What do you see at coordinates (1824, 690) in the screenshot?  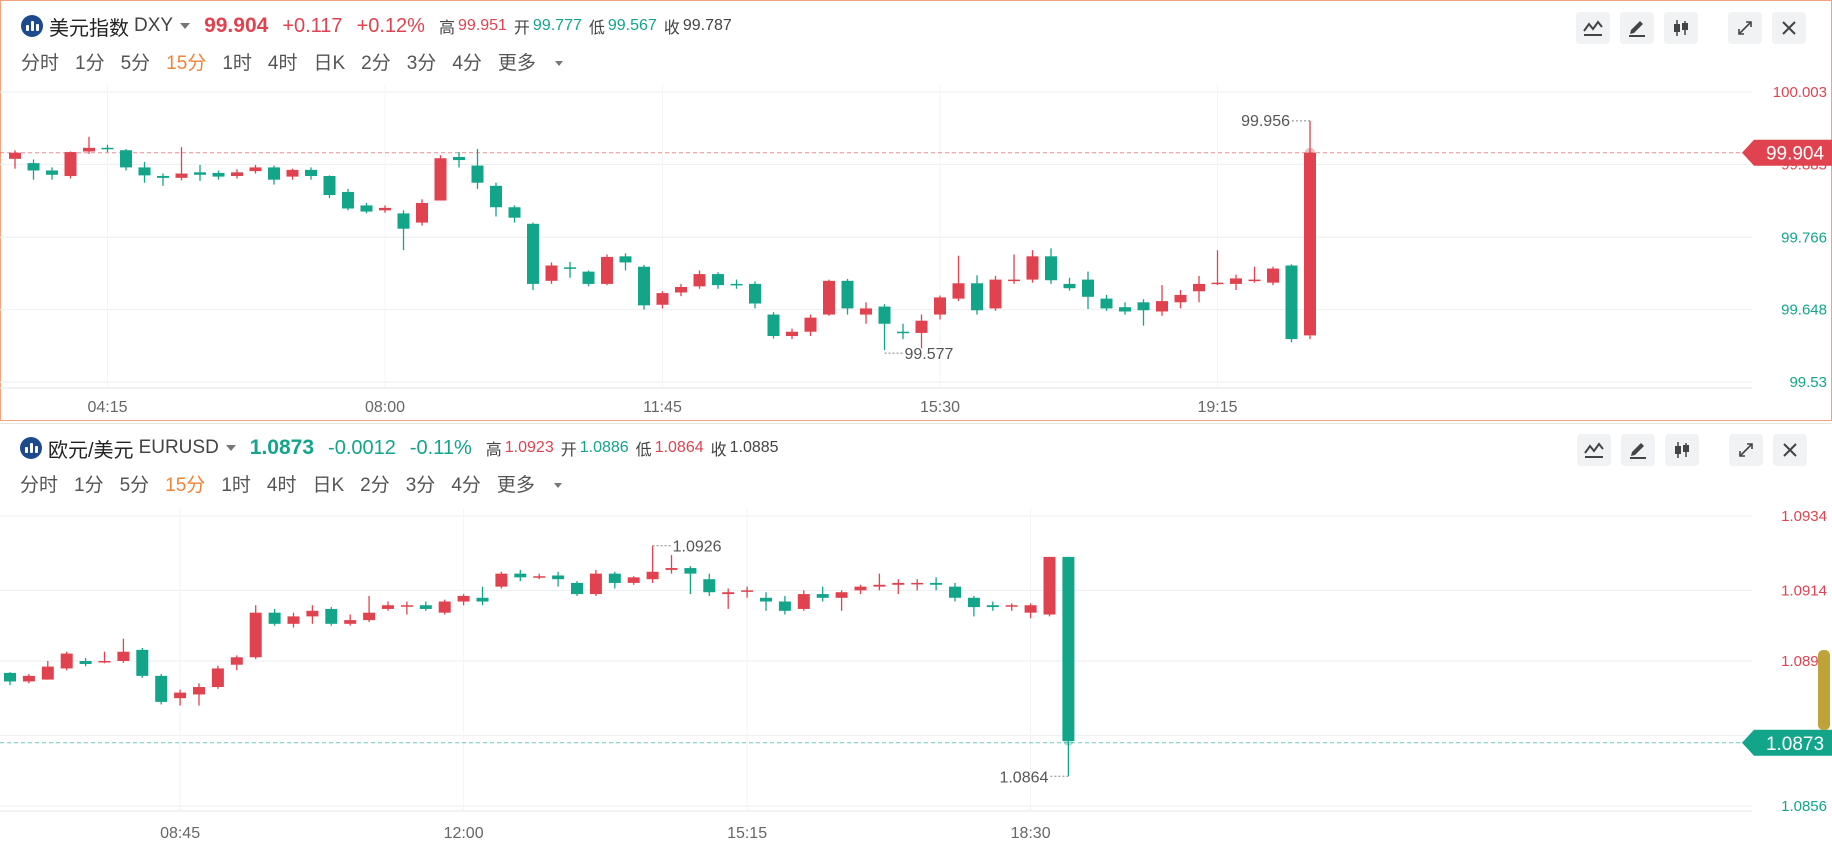 I see `scroll-handle` at bounding box center [1824, 690].